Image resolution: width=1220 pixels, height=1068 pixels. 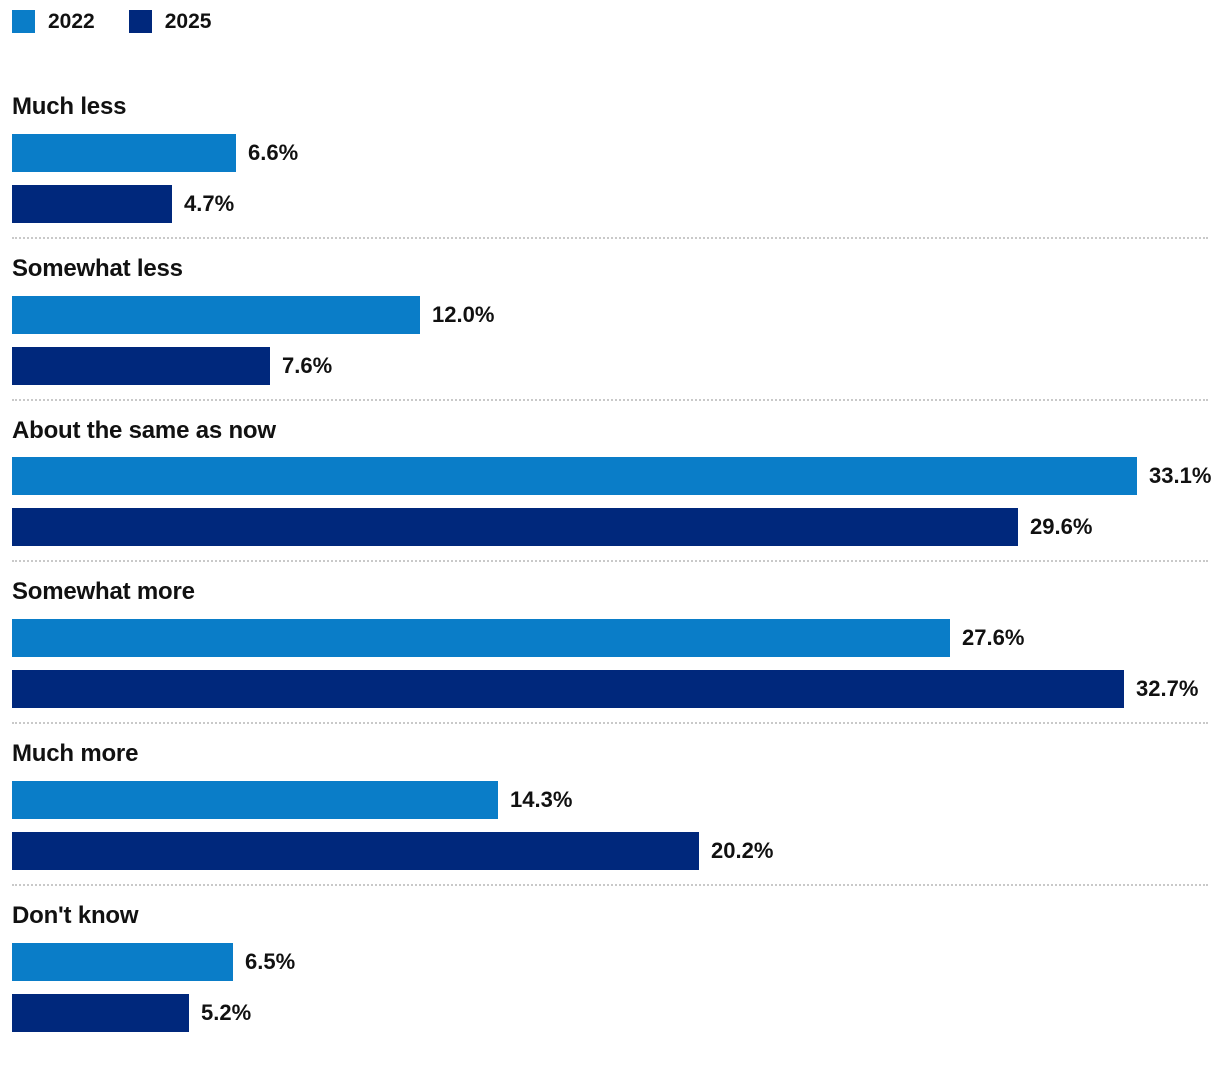 I want to click on category-group: Much more 14.3% 20.2%, so click(x=610, y=805).